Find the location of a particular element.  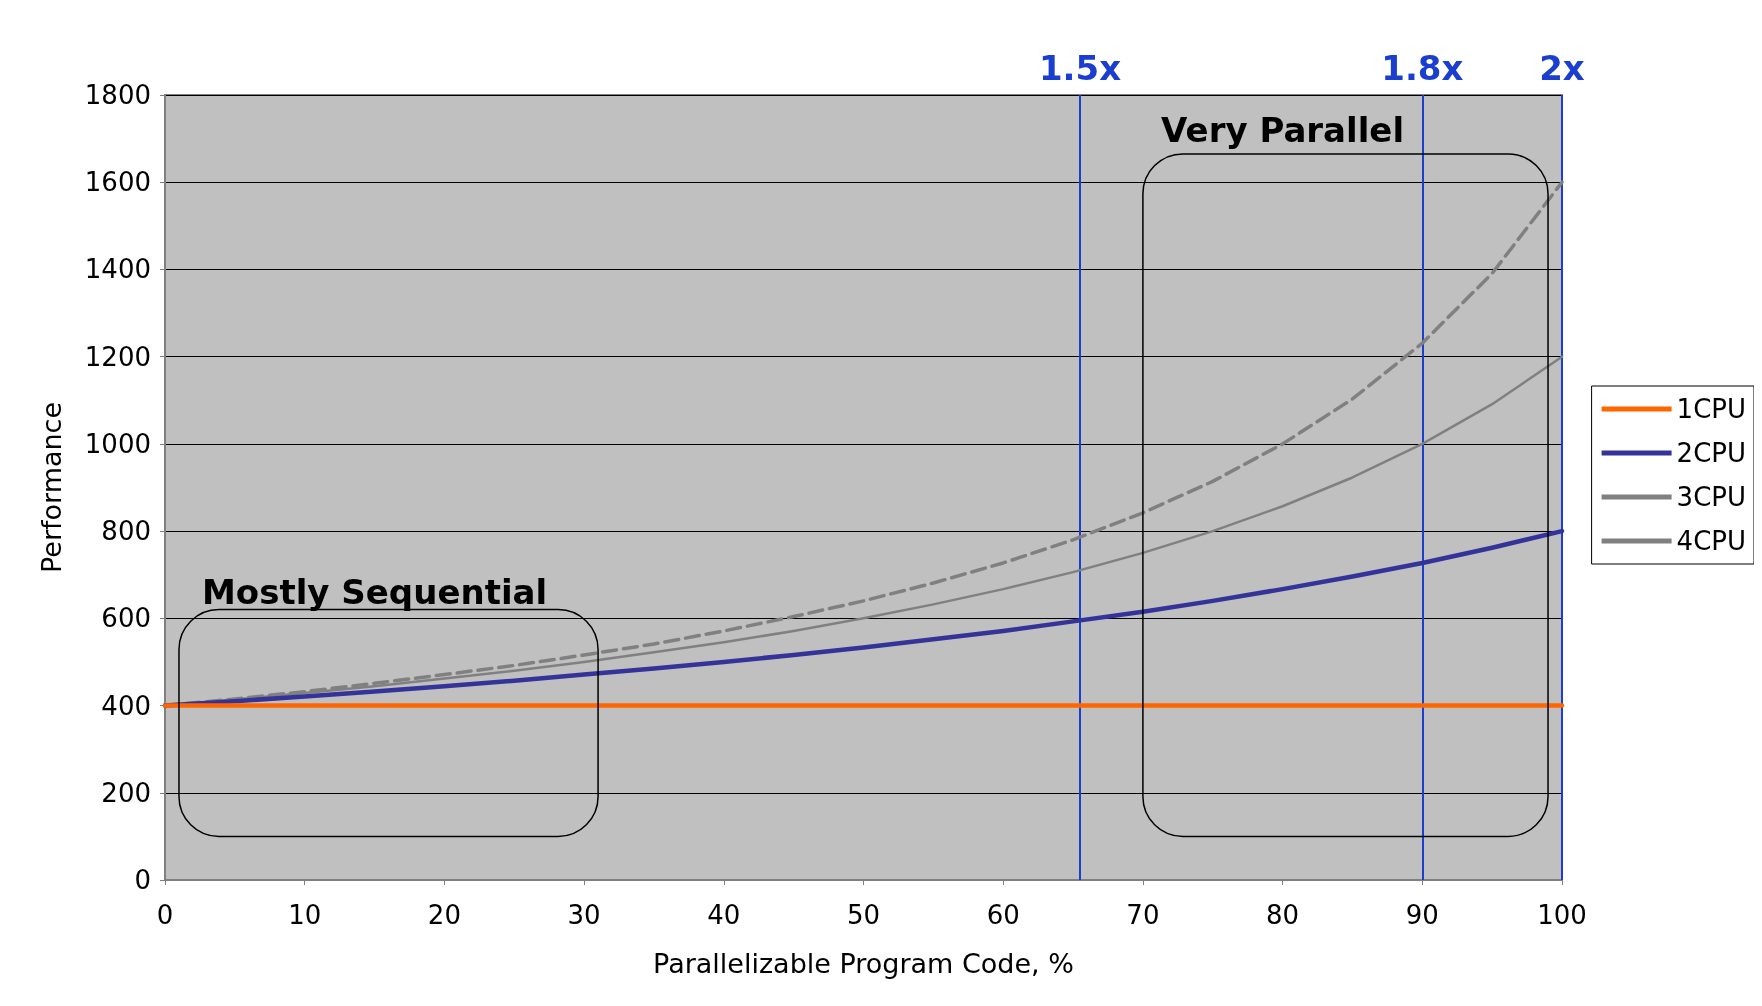

x-tick-label: 70 is located at coordinates (1143, 915).